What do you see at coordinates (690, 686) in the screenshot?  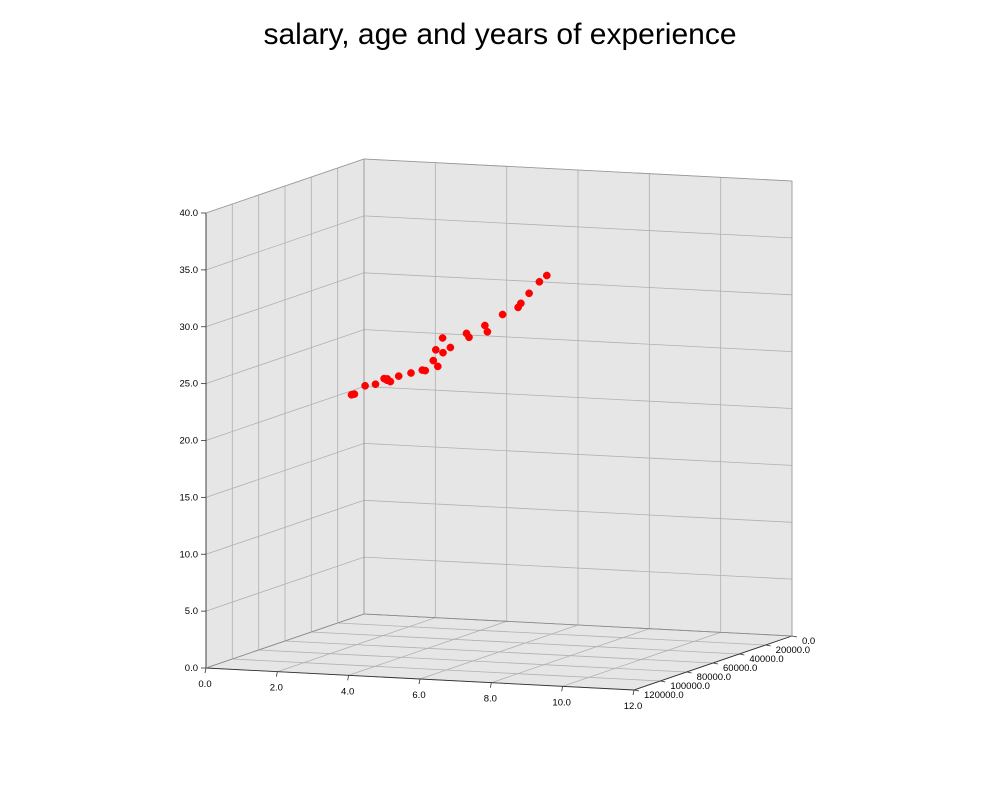 I see `y-tick-label: 100000.0` at bounding box center [690, 686].